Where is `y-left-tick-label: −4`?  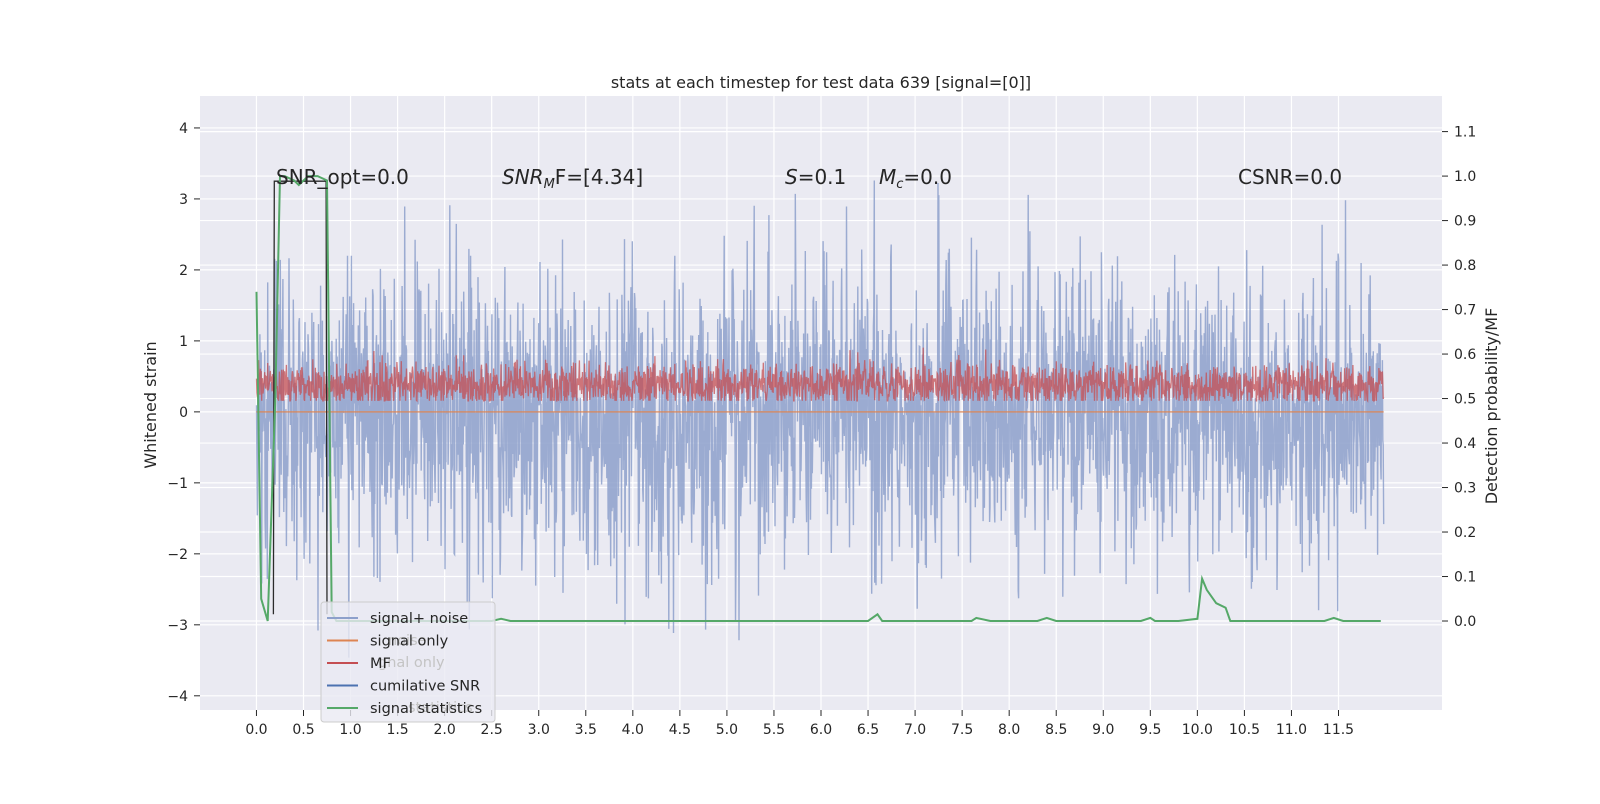 y-left-tick-label: −4 is located at coordinates (177, 697).